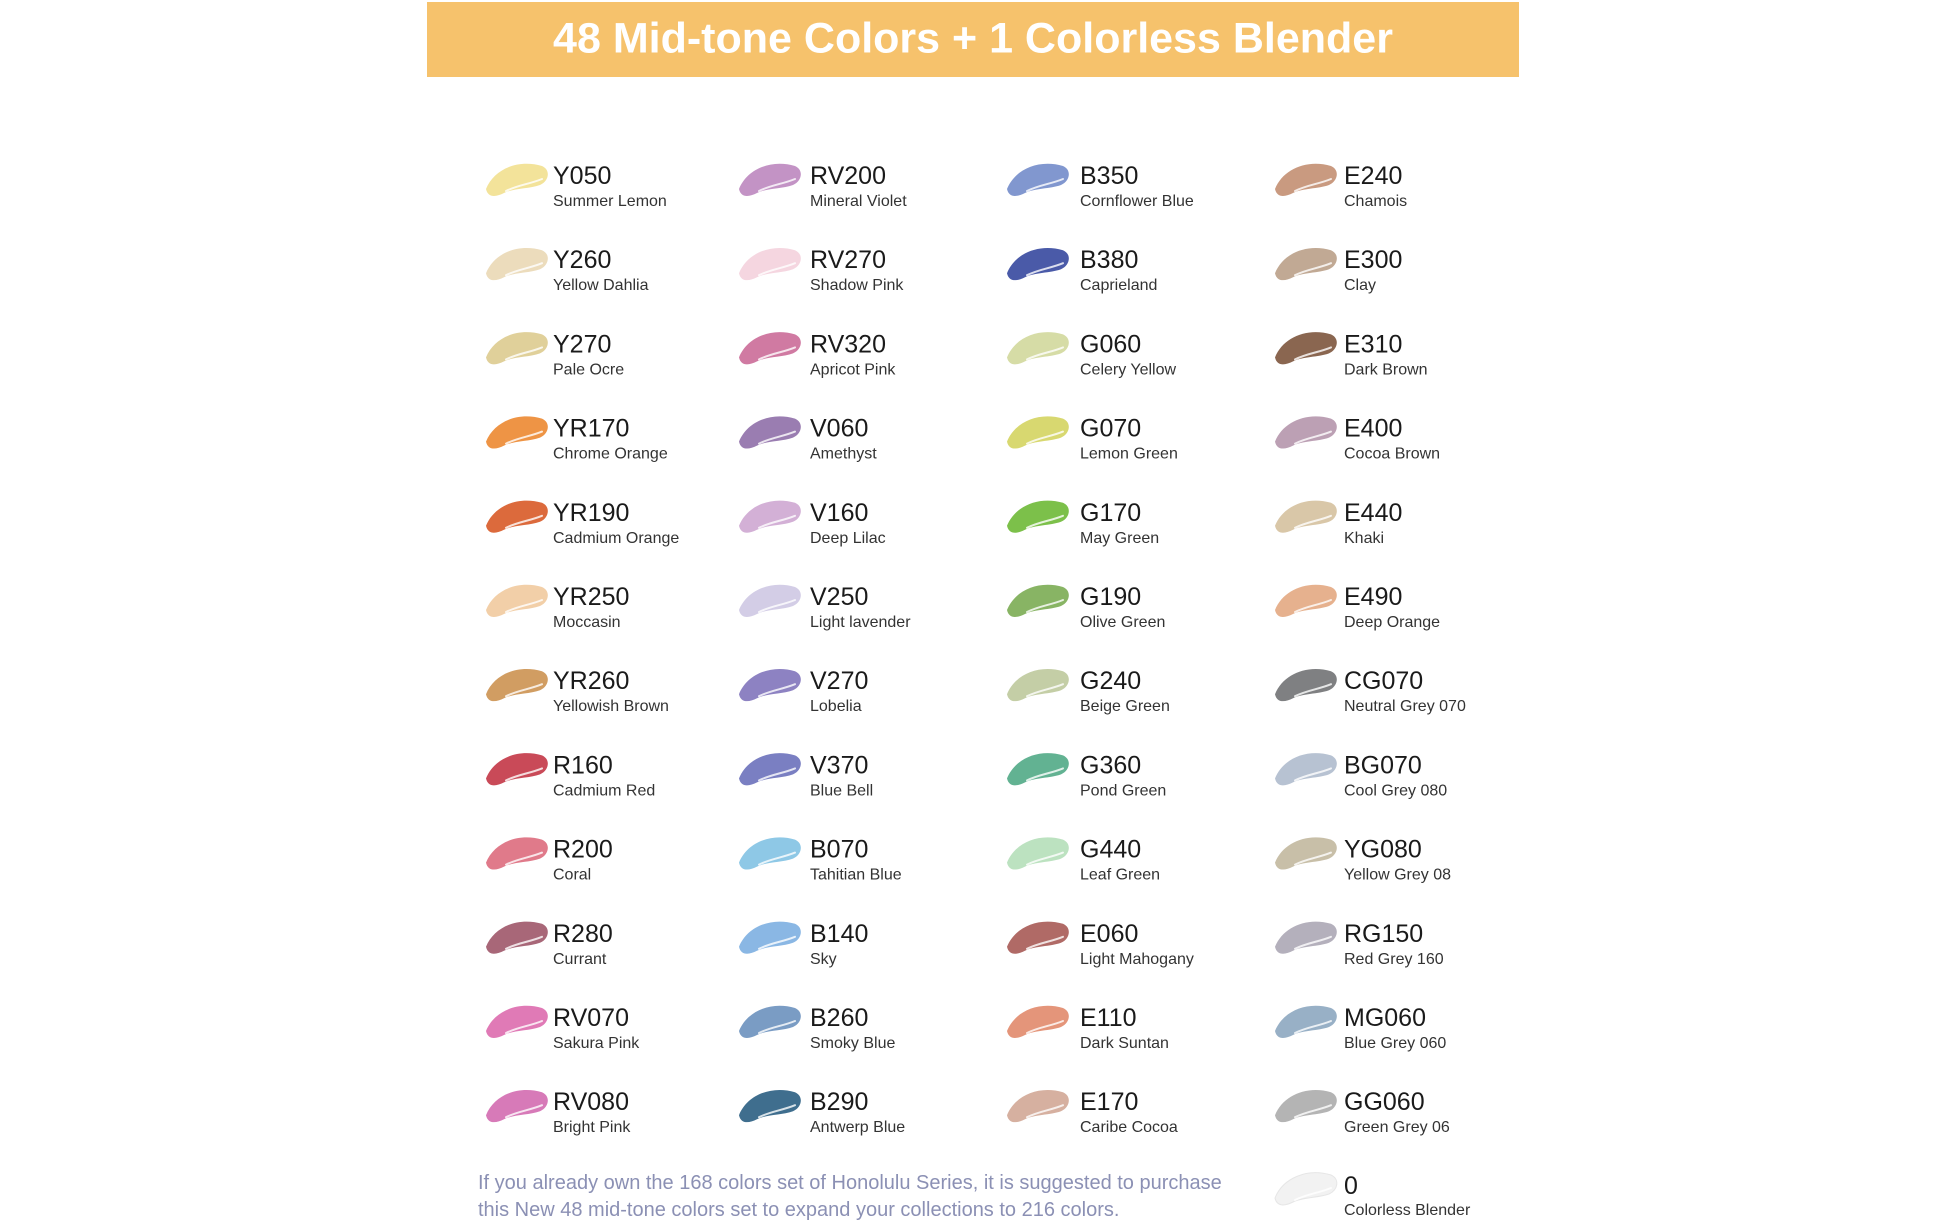 This screenshot has width=1946, height=1230. I want to click on color-code: E170, so click(1109, 1102).